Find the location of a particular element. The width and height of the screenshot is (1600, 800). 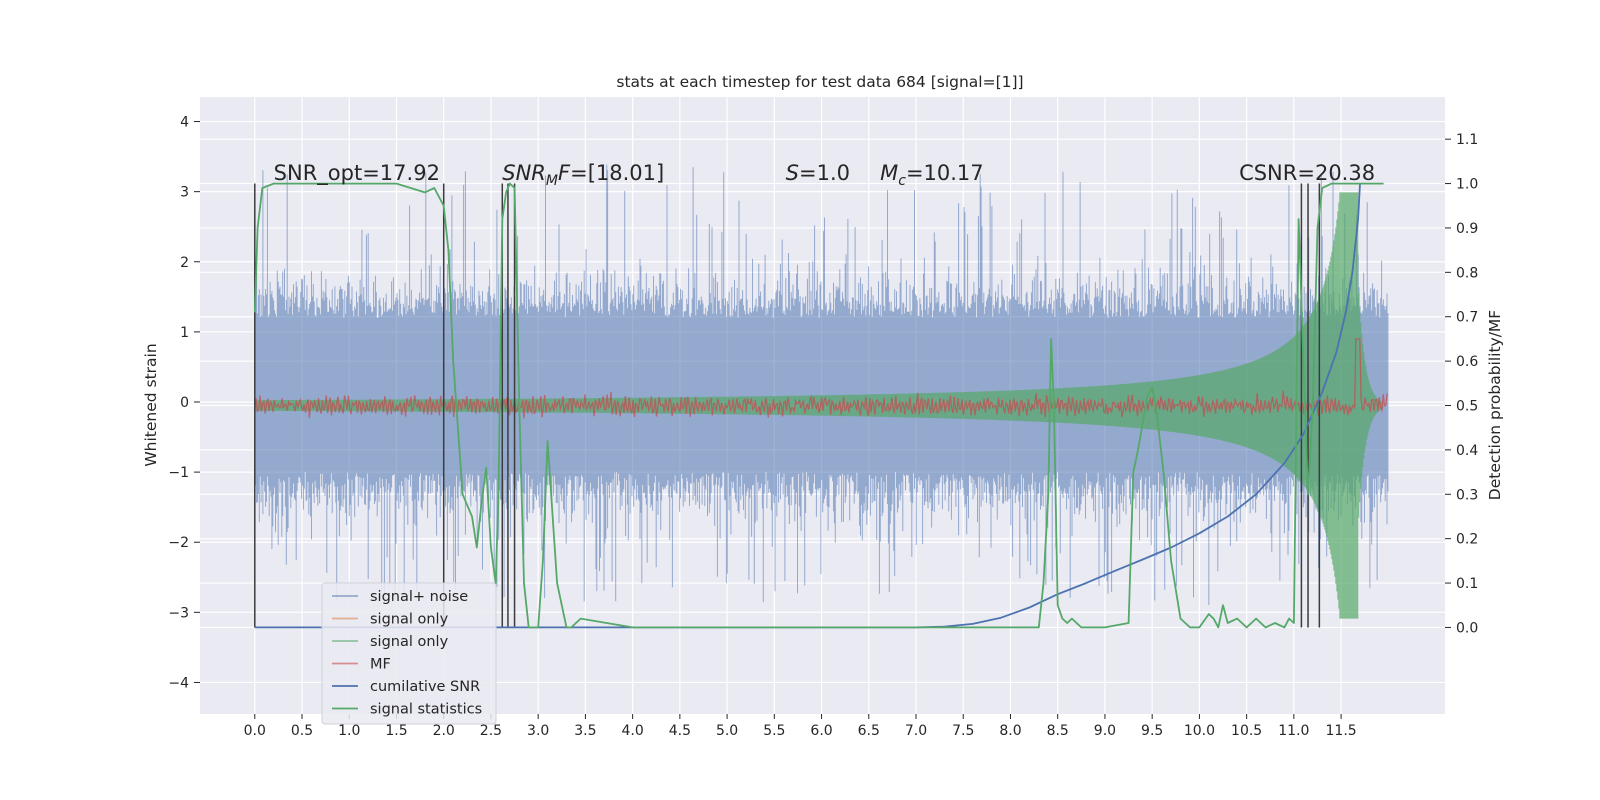

y-tick-label: 3 is located at coordinates (184, 193).